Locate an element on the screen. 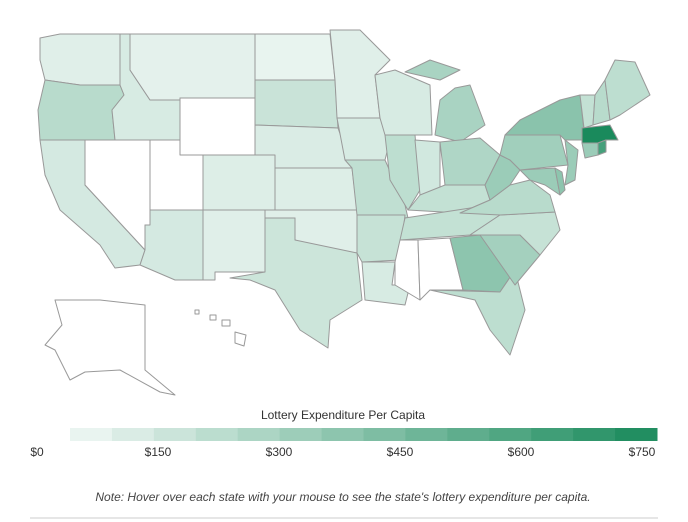 The height and width of the screenshot is (522, 688). legend-tick-label: $600 is located at coordinates (521, 452).